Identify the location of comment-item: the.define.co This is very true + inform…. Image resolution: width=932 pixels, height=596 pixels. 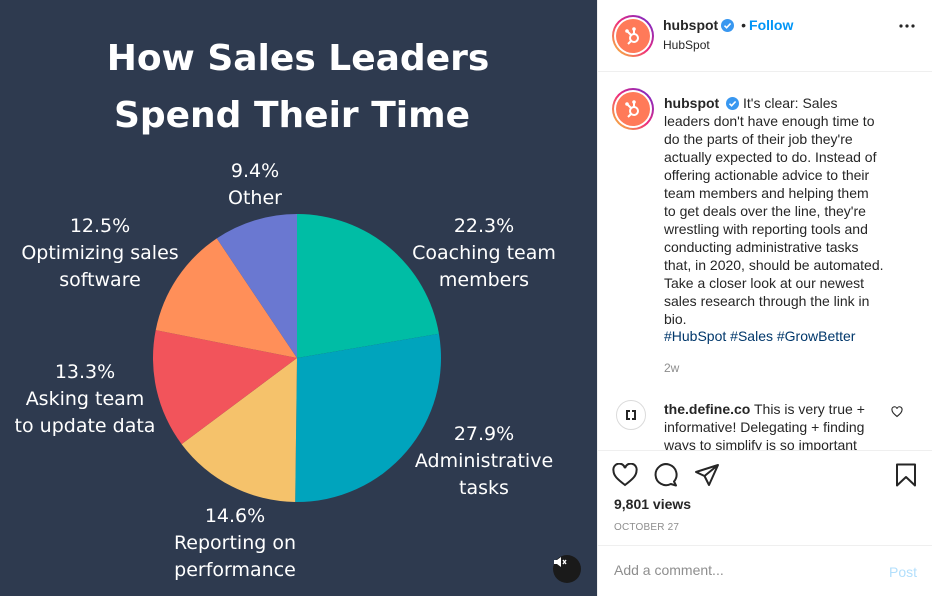
(776, 425).